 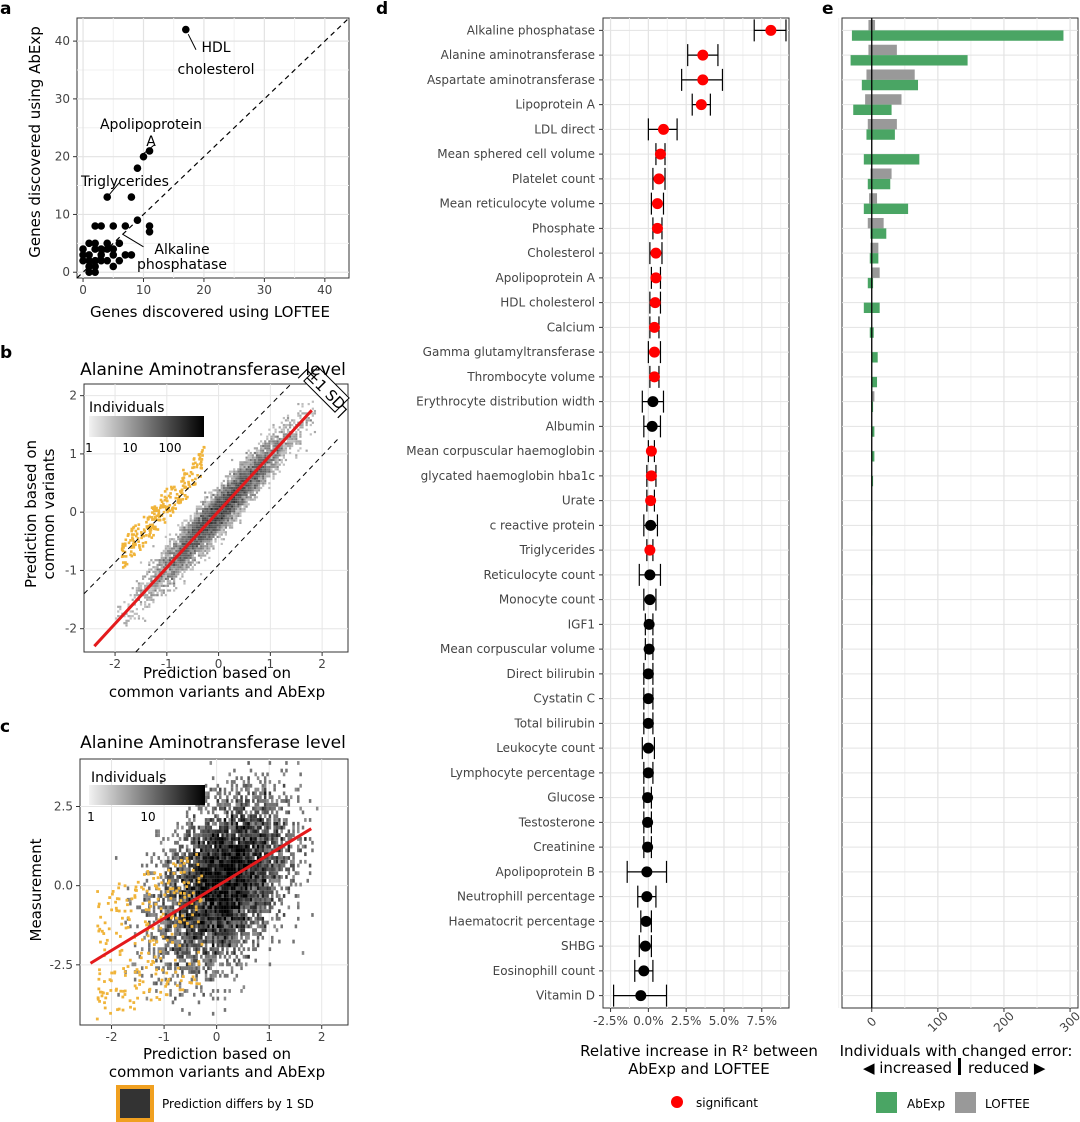 I want to click on panel-label-d: d, so click(x=382, y=9).